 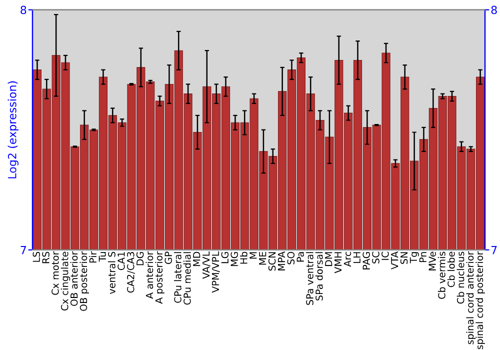 What do you see at coordinates (366, 261) in the screenshot?
I see `x-tick-label: PAG` at bounding box center [366, 261].